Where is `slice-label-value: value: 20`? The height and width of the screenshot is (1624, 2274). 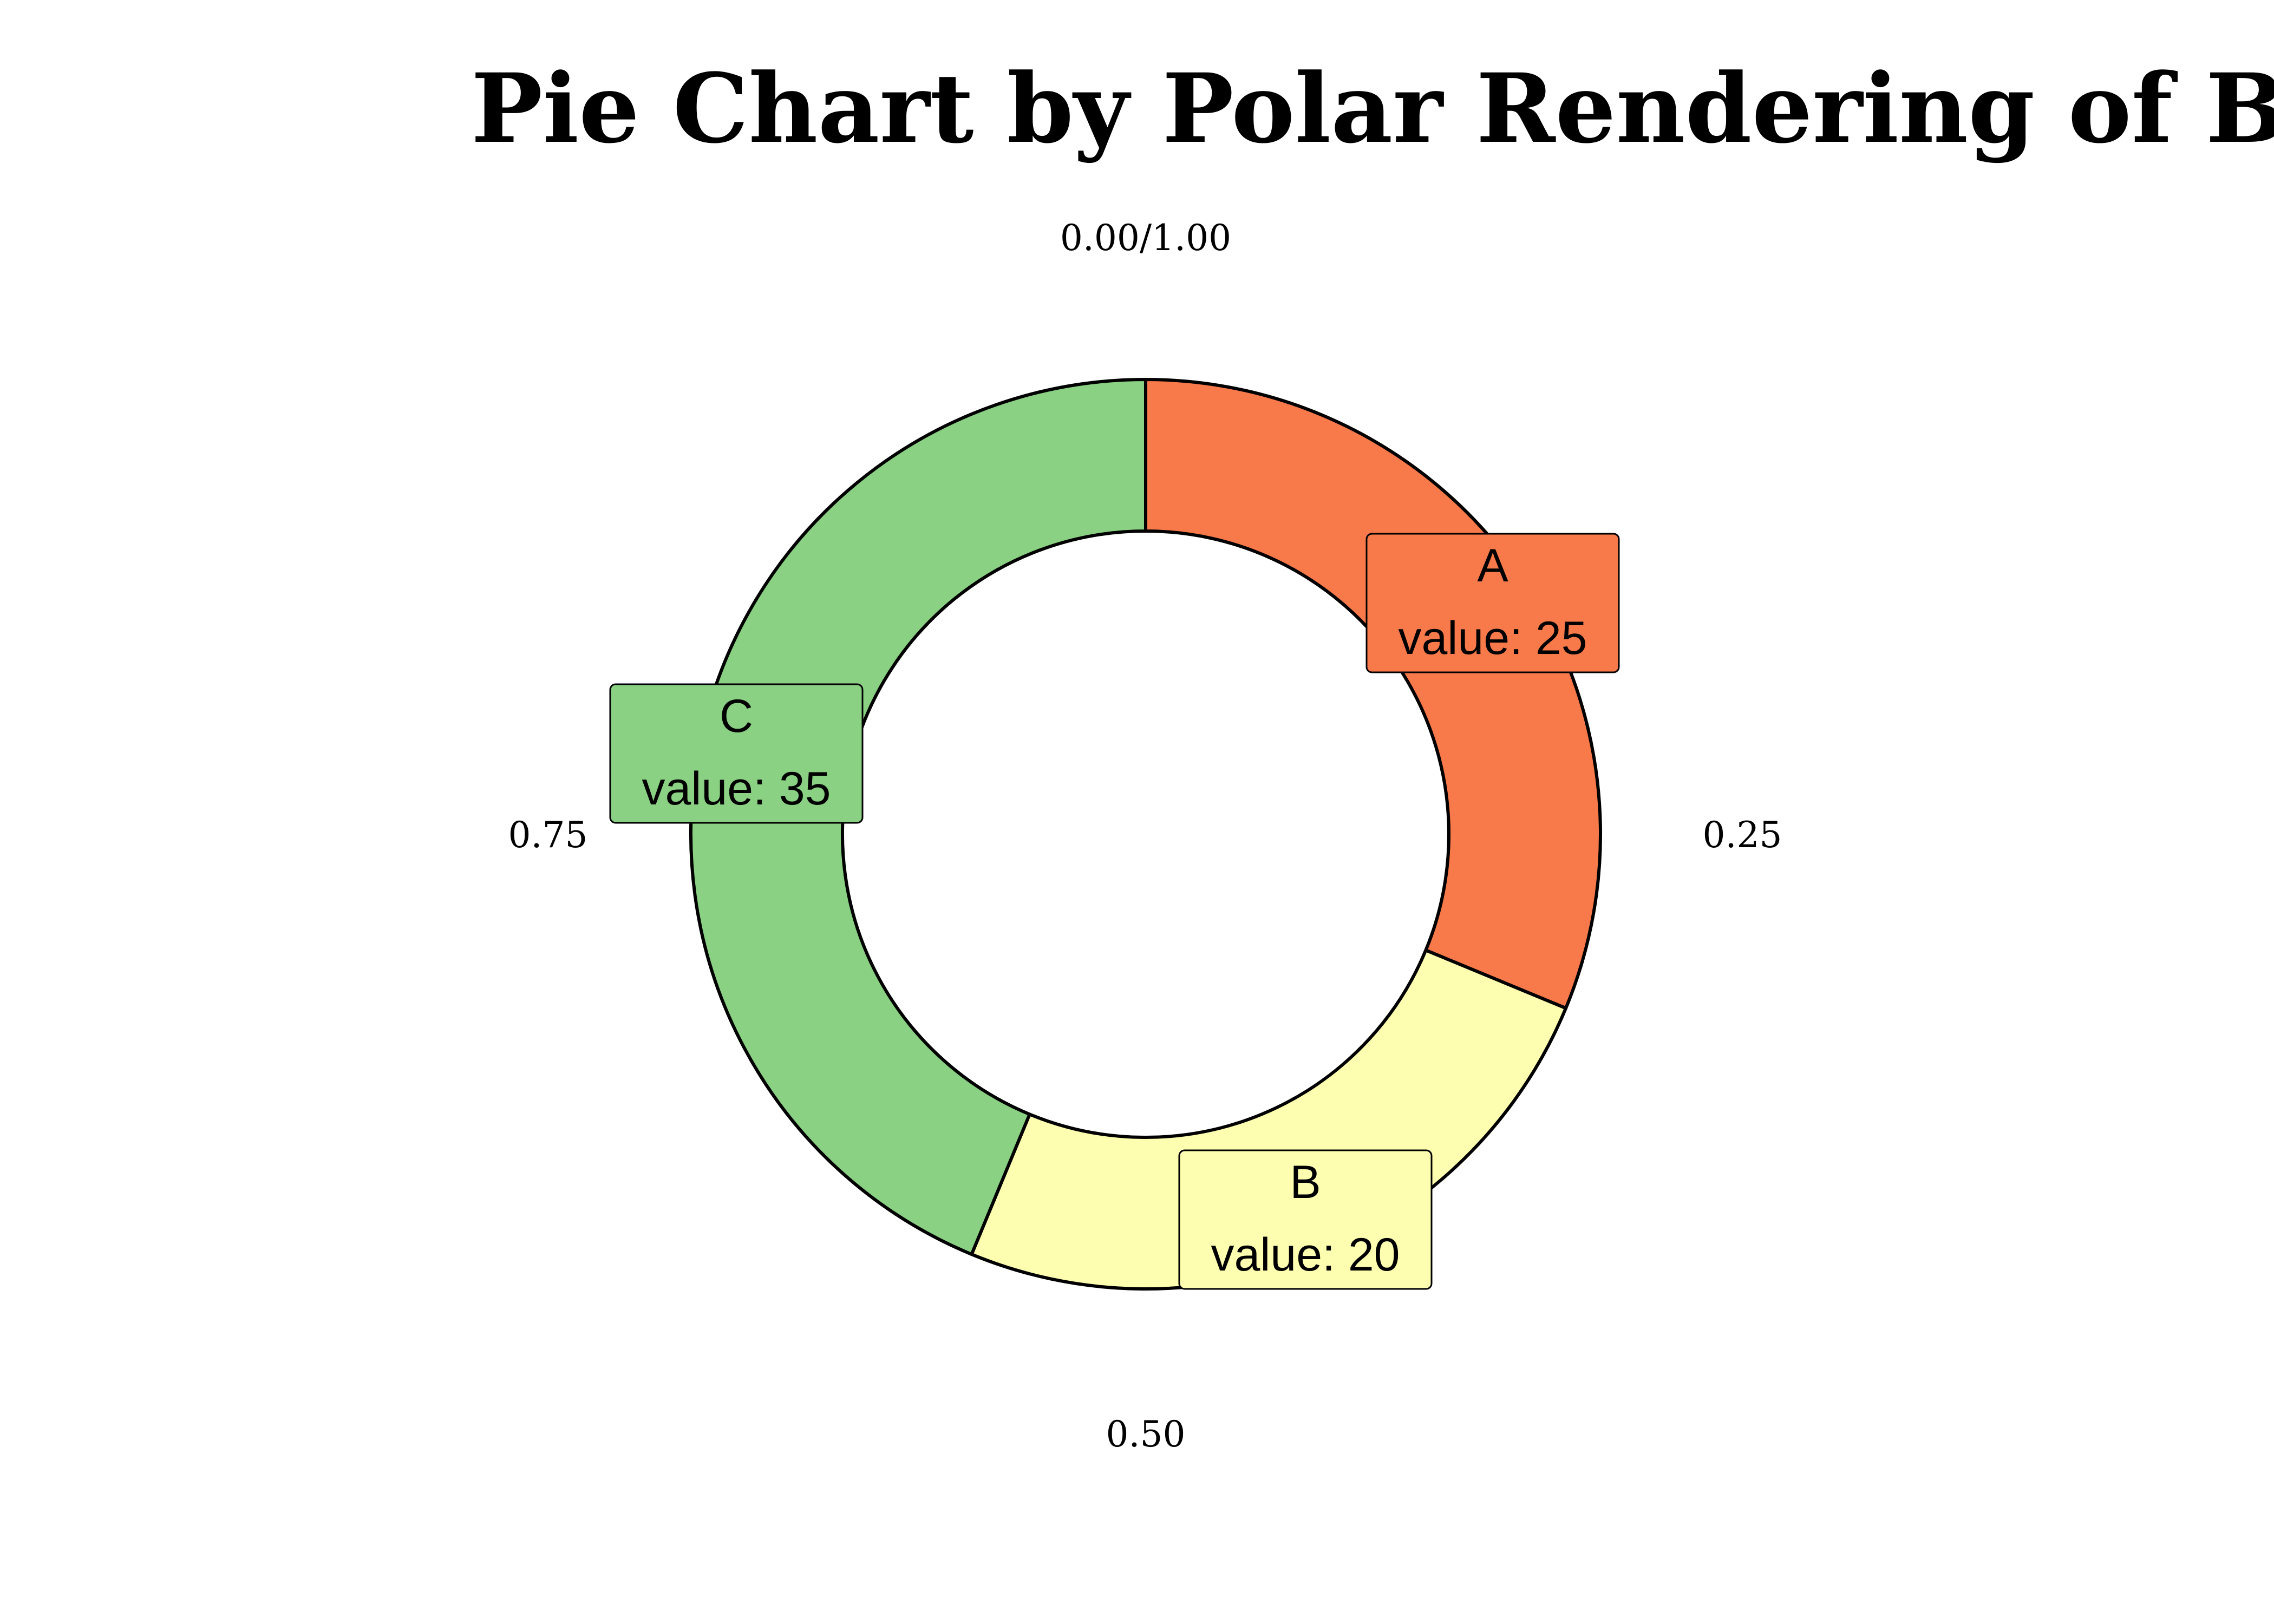
slice-label-value: value: 20 is located at coordinates (1305, 1255).